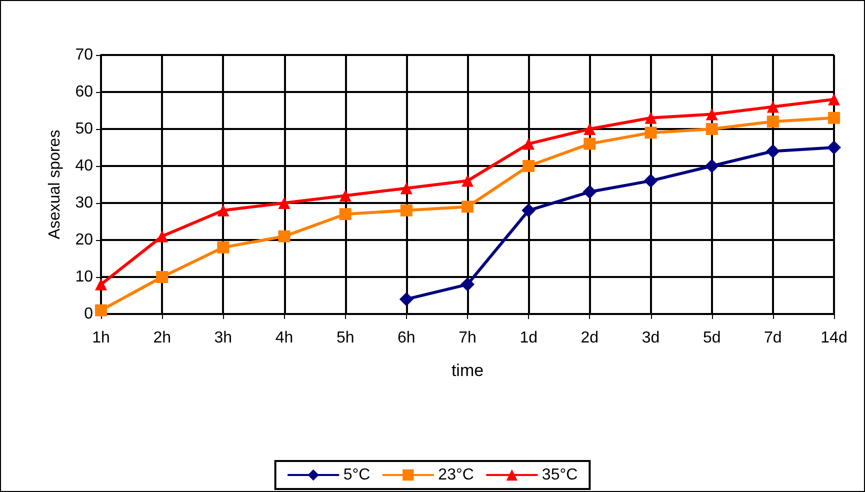 The height and width of the screenshot is (492, 865). Describe the element at coordinates (101, 338) in the screenshot. I see `x-tick-label: 1h` at that location.